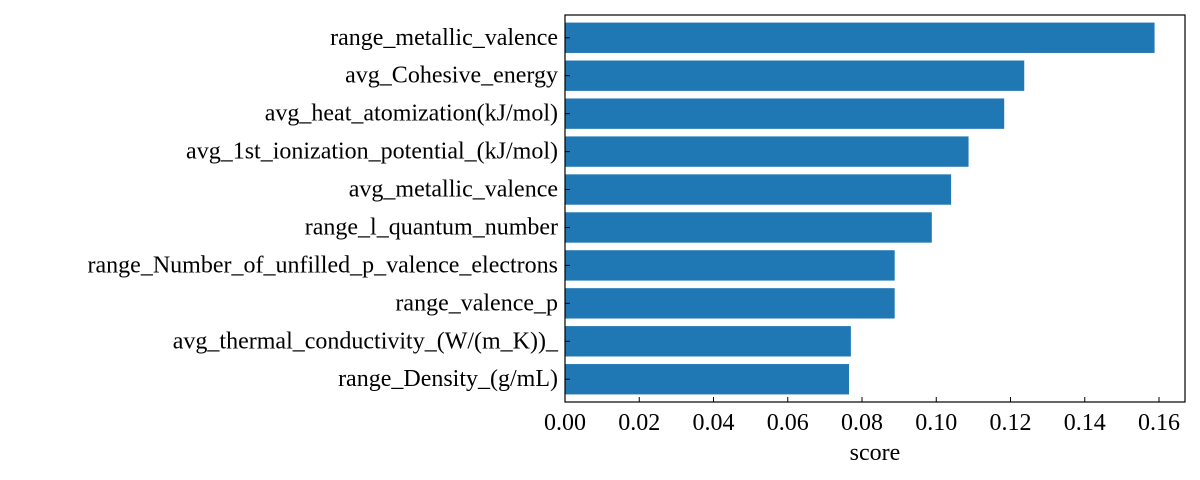 Image resolution: width=1200 pixels, height=480 pixels. I want to click on x-tick-label: 0.16, so click(1159, 423).